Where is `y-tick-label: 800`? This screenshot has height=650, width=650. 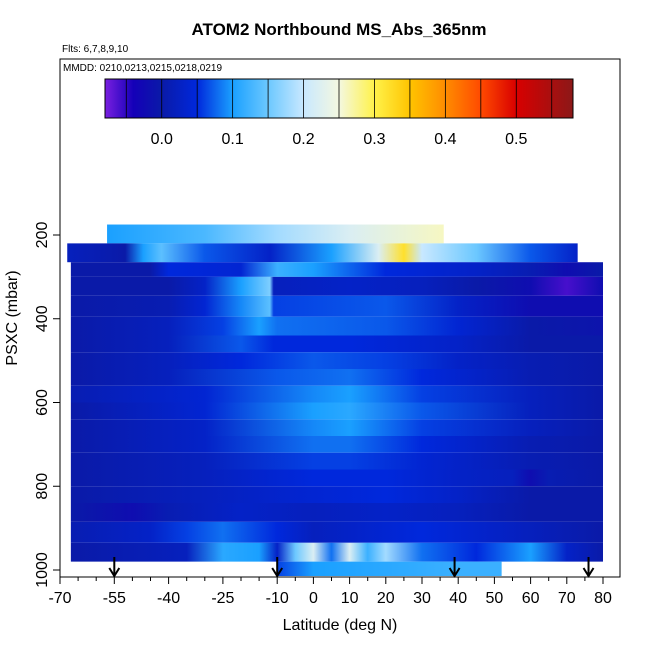 y-tick-label: 800 is located at coordinates (42, 486).